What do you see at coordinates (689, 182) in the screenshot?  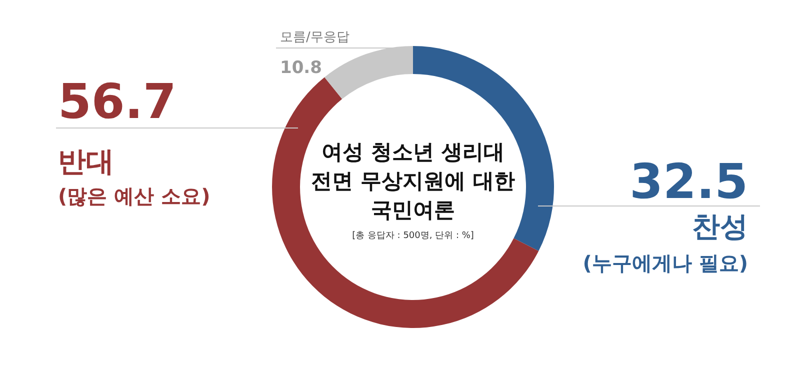 I see `data-label: 32.5` at bounding box center [689, 182].